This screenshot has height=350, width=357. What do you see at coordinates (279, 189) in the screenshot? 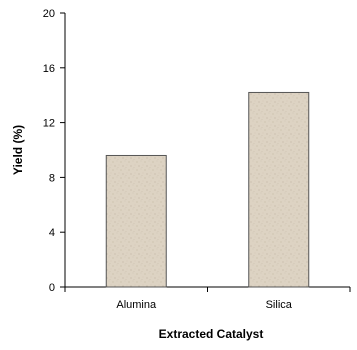
I see `bar-silica` at bounding box center [279, 189].